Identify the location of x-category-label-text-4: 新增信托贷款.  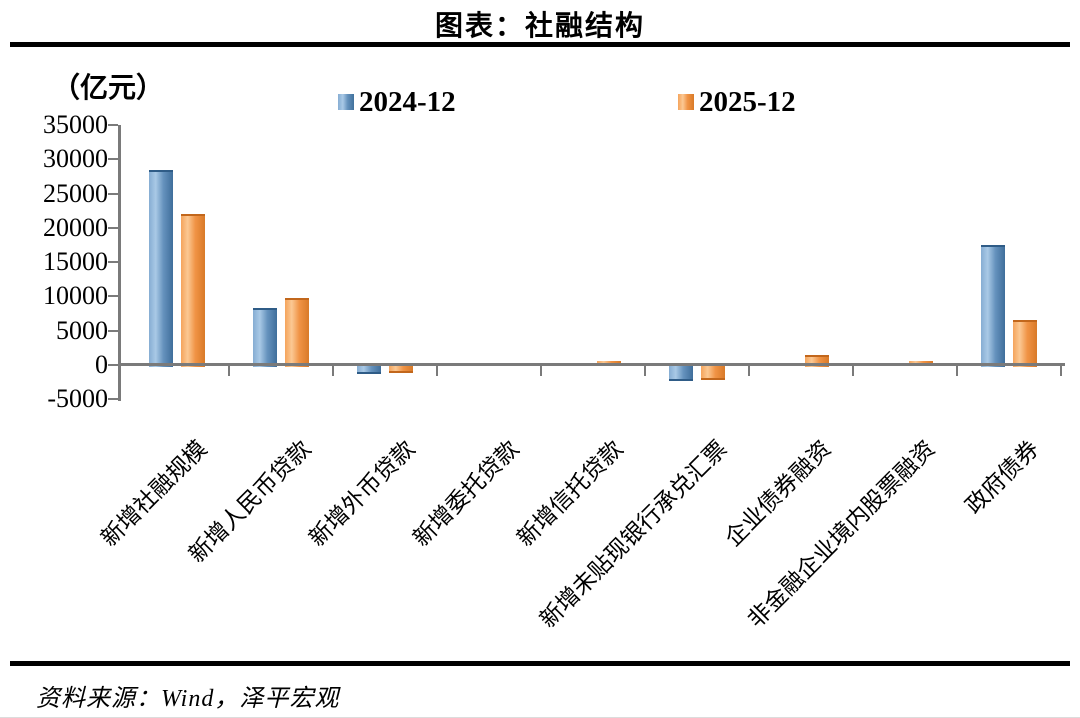
(570, 493).